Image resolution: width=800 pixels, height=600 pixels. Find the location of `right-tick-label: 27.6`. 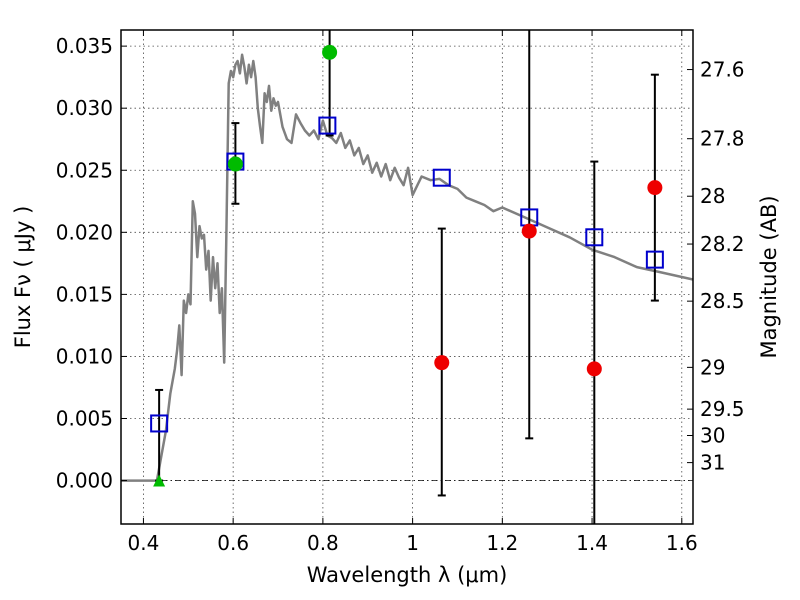

right-tick-label: 27.6 is located at coordinates (722, 70).